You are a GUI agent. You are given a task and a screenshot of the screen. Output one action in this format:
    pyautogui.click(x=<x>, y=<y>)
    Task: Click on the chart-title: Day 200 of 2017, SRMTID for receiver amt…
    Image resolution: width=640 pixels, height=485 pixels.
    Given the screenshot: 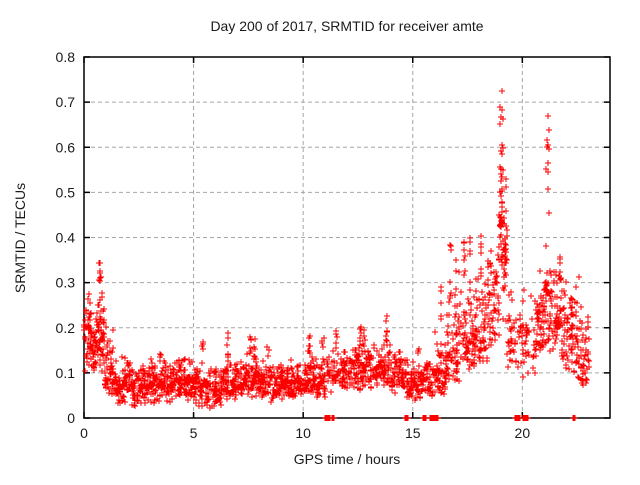 What is the action you would take?
    pyautogui.click(x=346, y=26)
    